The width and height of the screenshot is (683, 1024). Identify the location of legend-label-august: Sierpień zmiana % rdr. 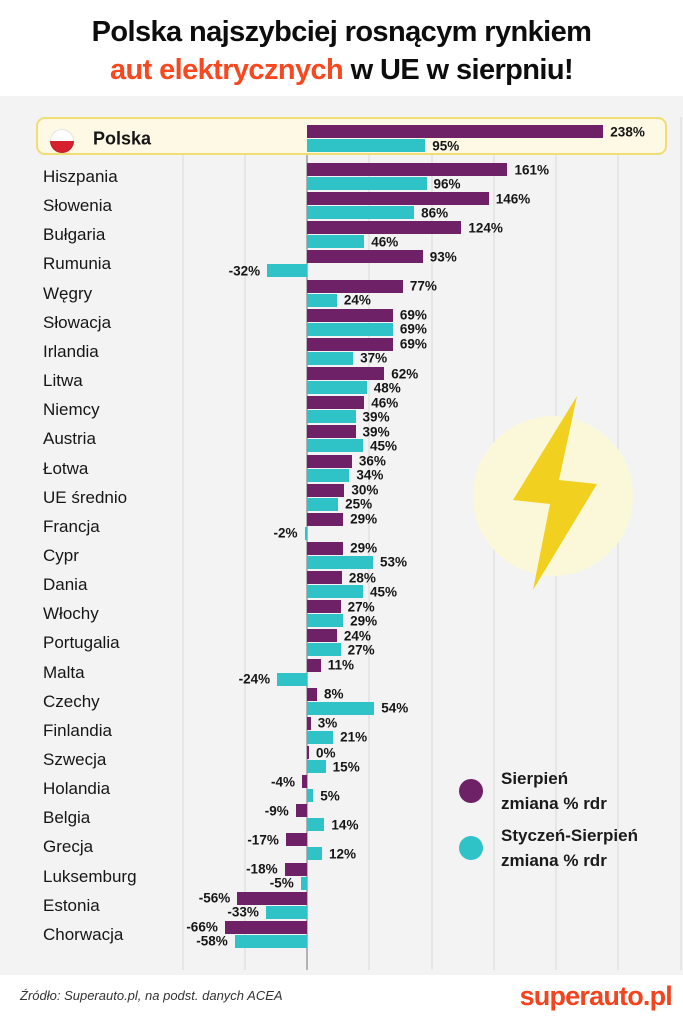
(554, 791).